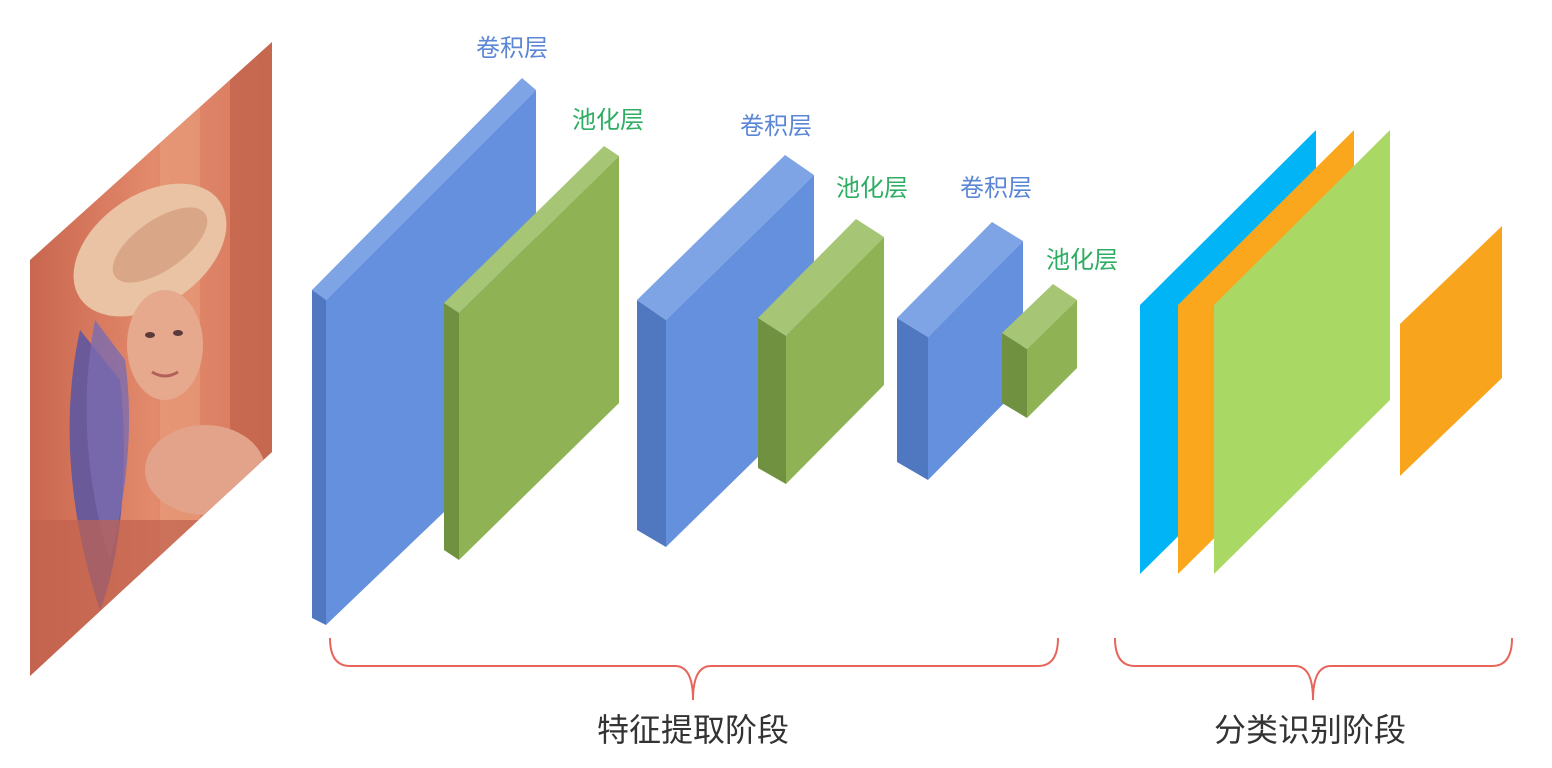 The image size is (1552, 768). Describe the element at coordinates (1313, 669) in the screenshot. I see `classification-brace` at that location.